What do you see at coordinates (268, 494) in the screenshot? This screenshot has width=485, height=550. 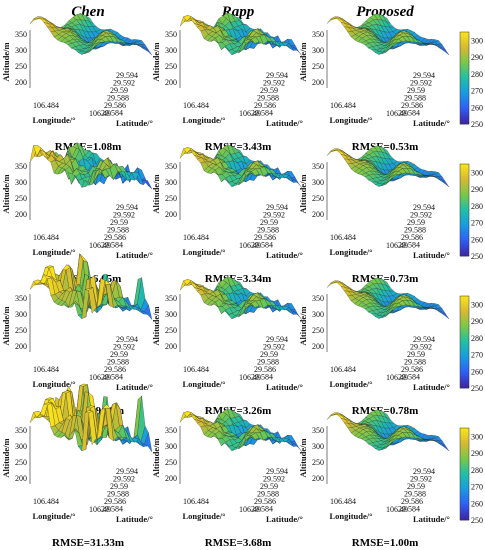 I see `y-tick-label: 29.588` at bounding box center [268, 494].